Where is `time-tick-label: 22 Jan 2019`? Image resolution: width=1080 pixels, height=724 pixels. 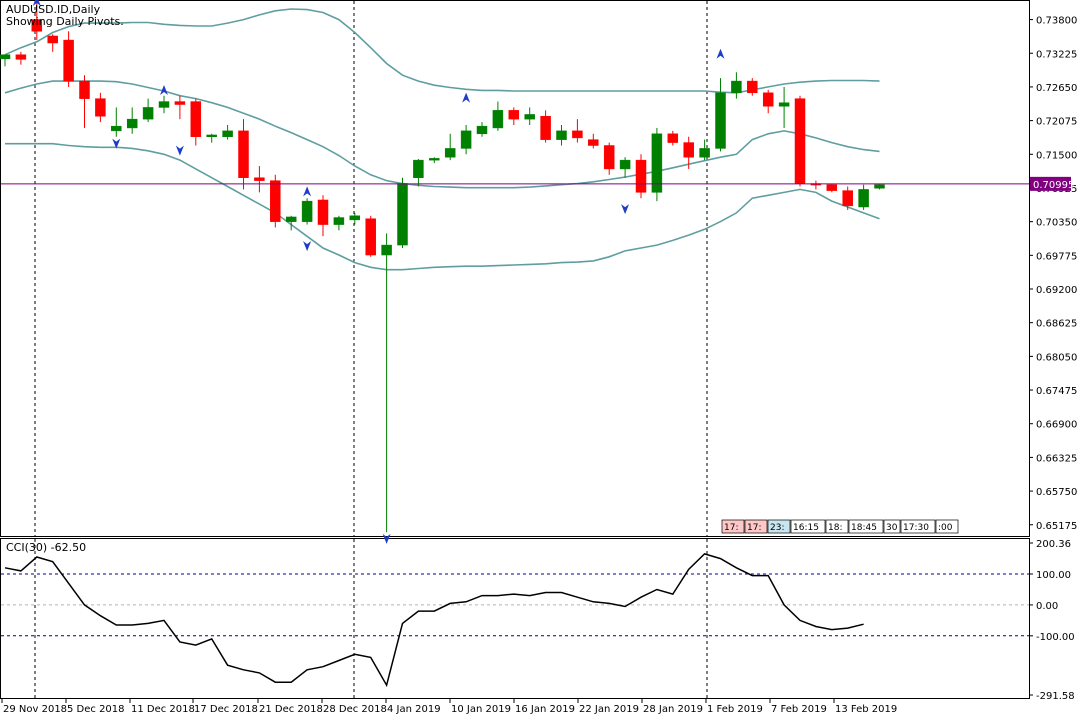 time-tick-label: 22 Jan 2019 is located at coordinates (609, 709).